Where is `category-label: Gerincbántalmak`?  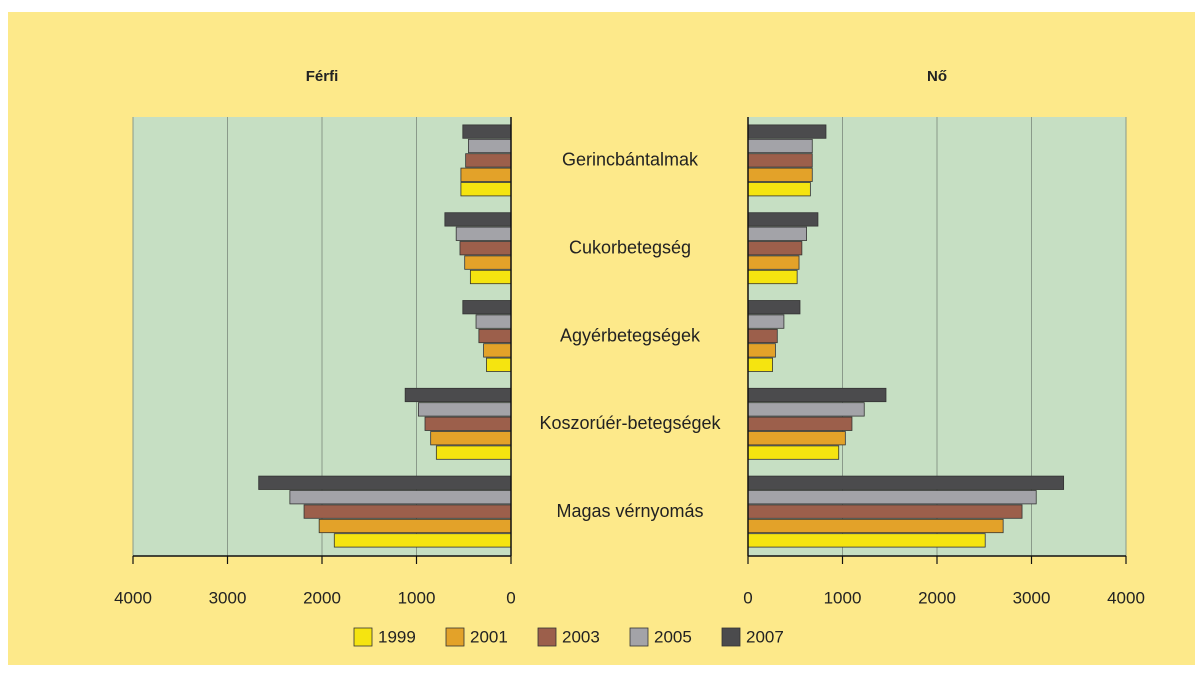
category-label: Gerincbántalmak is located at coordinates (630, 160).